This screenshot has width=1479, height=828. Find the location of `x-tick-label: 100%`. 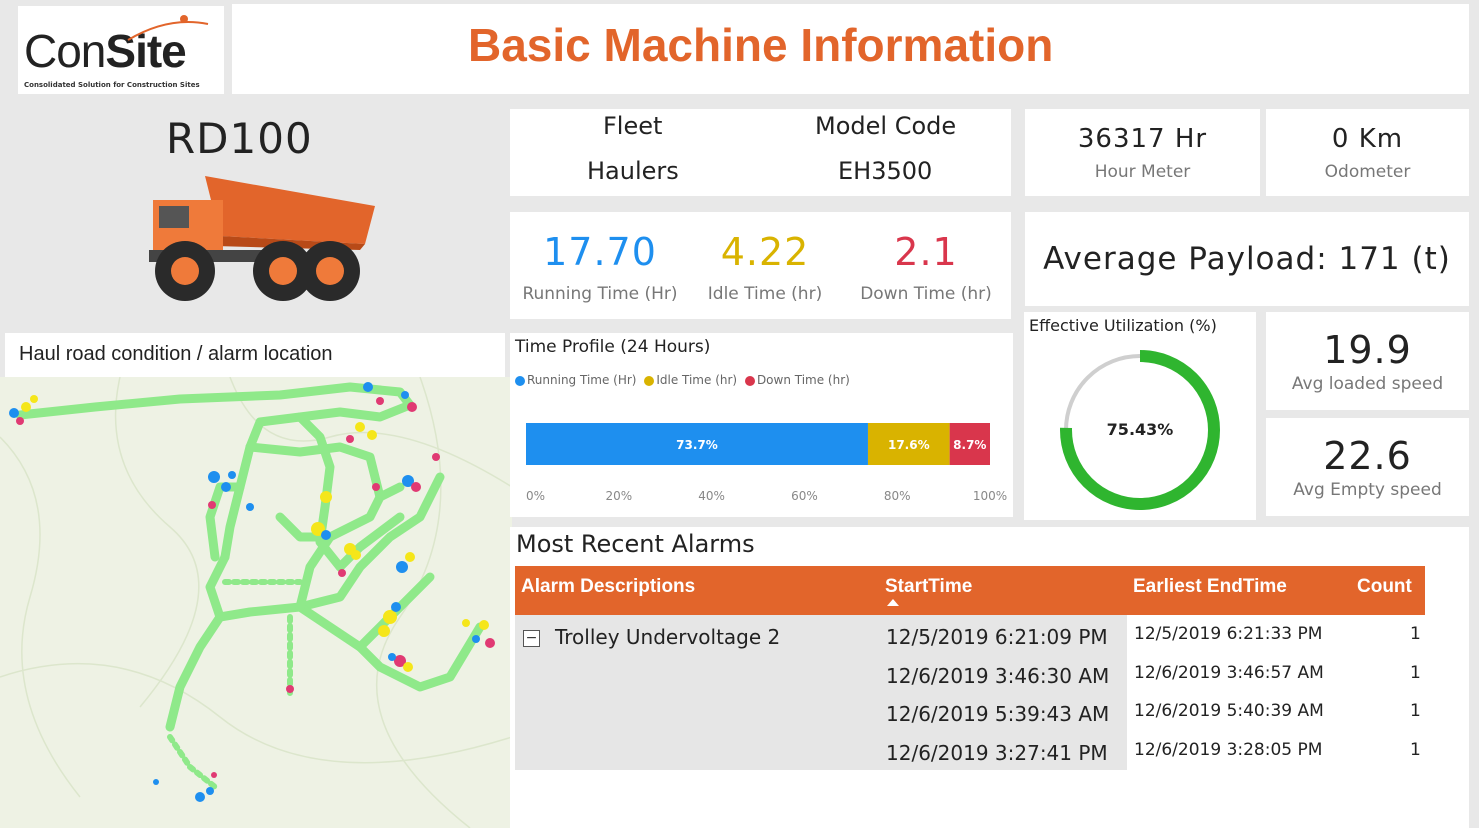

x-tick-label: 100% is located at coordinates (990, 496).